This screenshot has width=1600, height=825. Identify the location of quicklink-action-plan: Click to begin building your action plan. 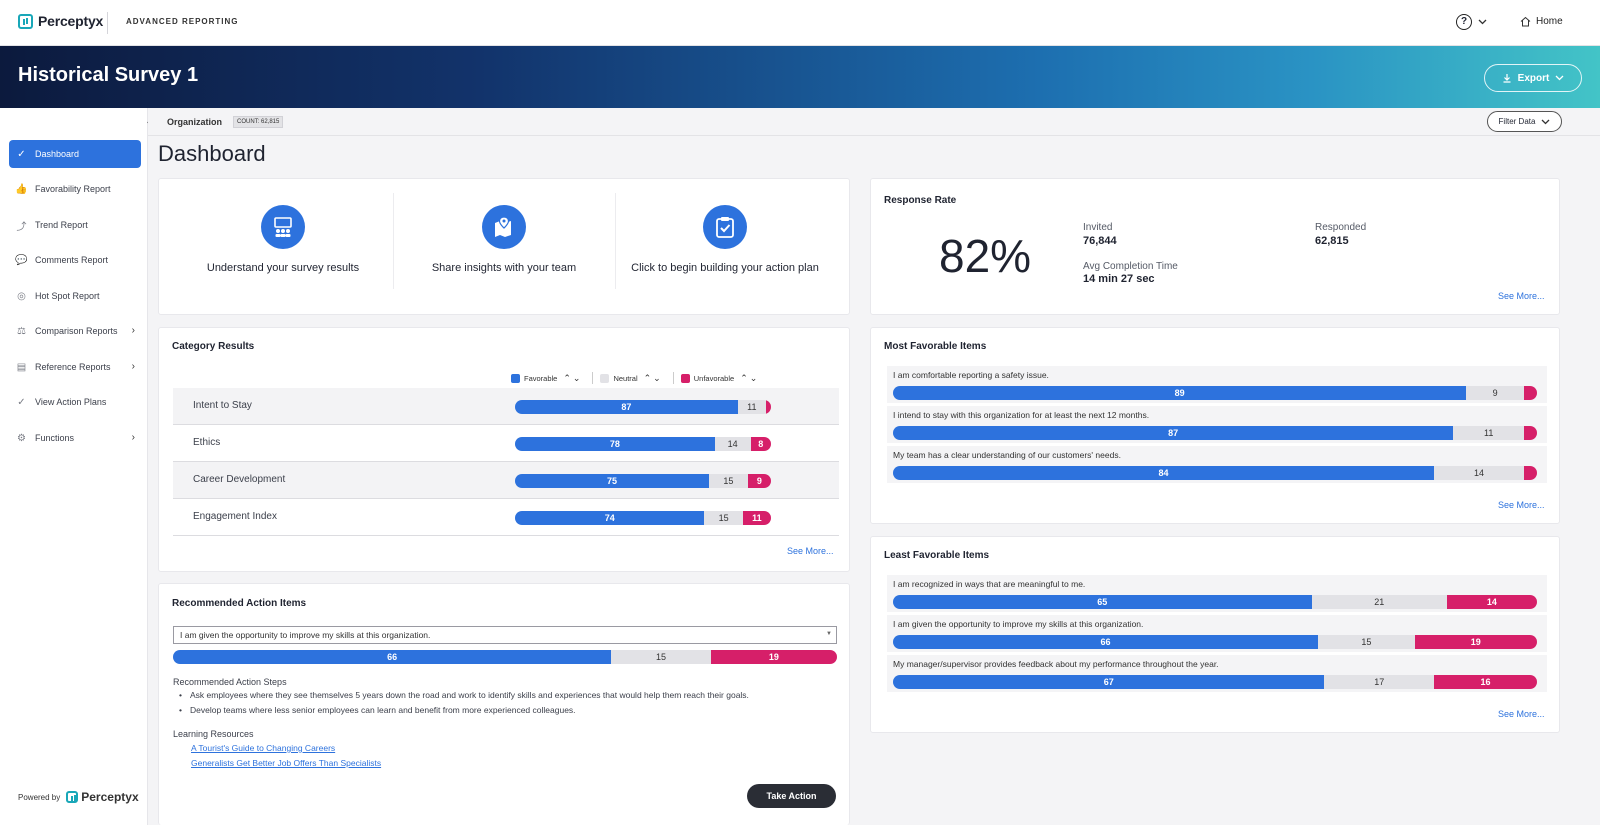
(725, 245).